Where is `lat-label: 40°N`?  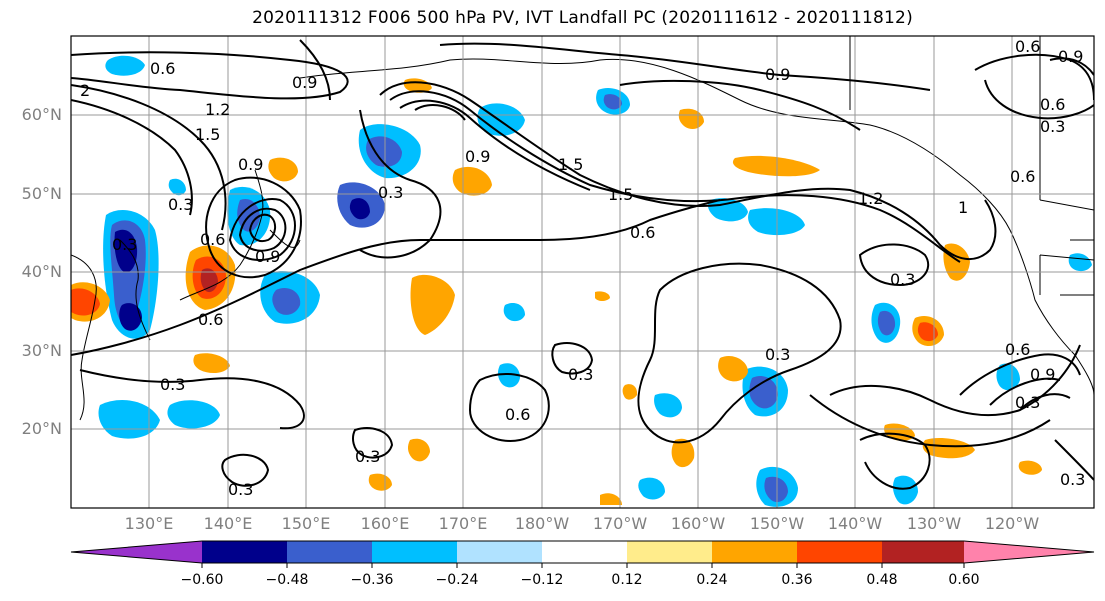 lat-label: 40°N is located at coordinates (41, 271).